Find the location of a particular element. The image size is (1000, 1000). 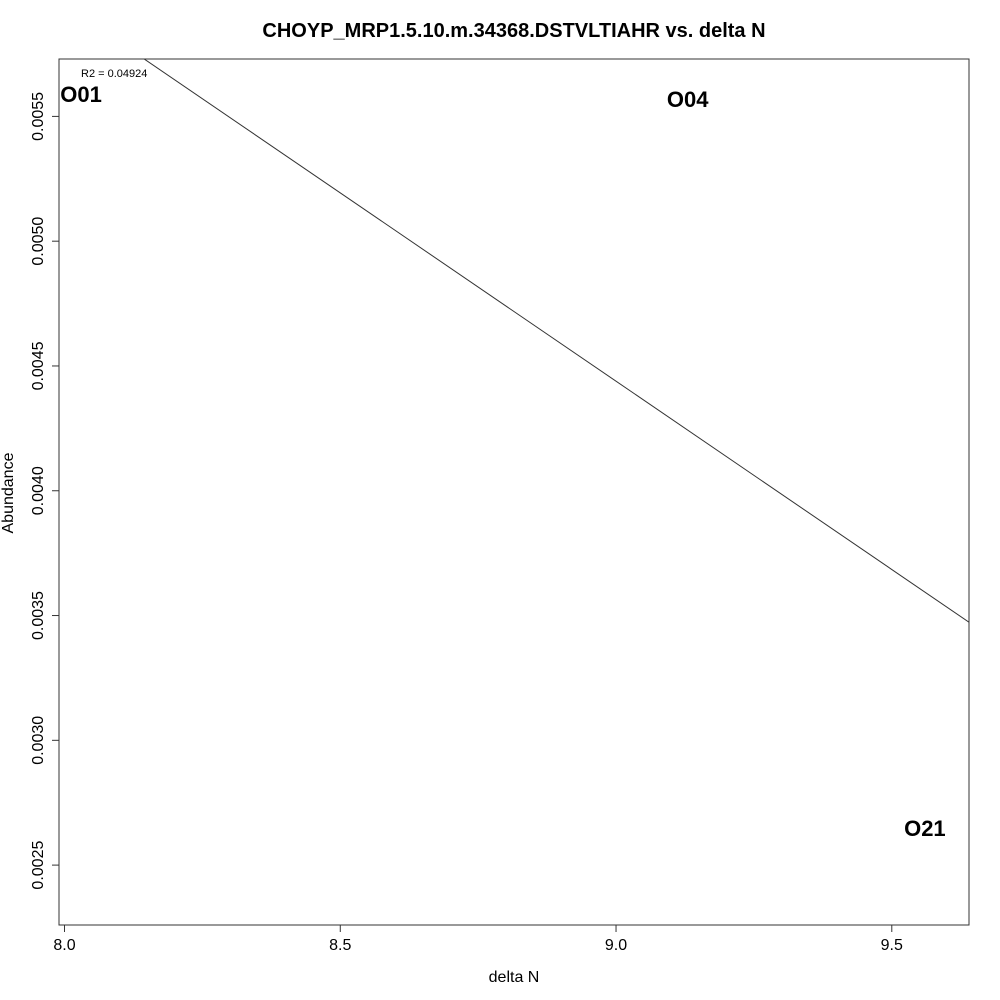

y-tick-label: 0.0055 is located at coordinates (38, 116).